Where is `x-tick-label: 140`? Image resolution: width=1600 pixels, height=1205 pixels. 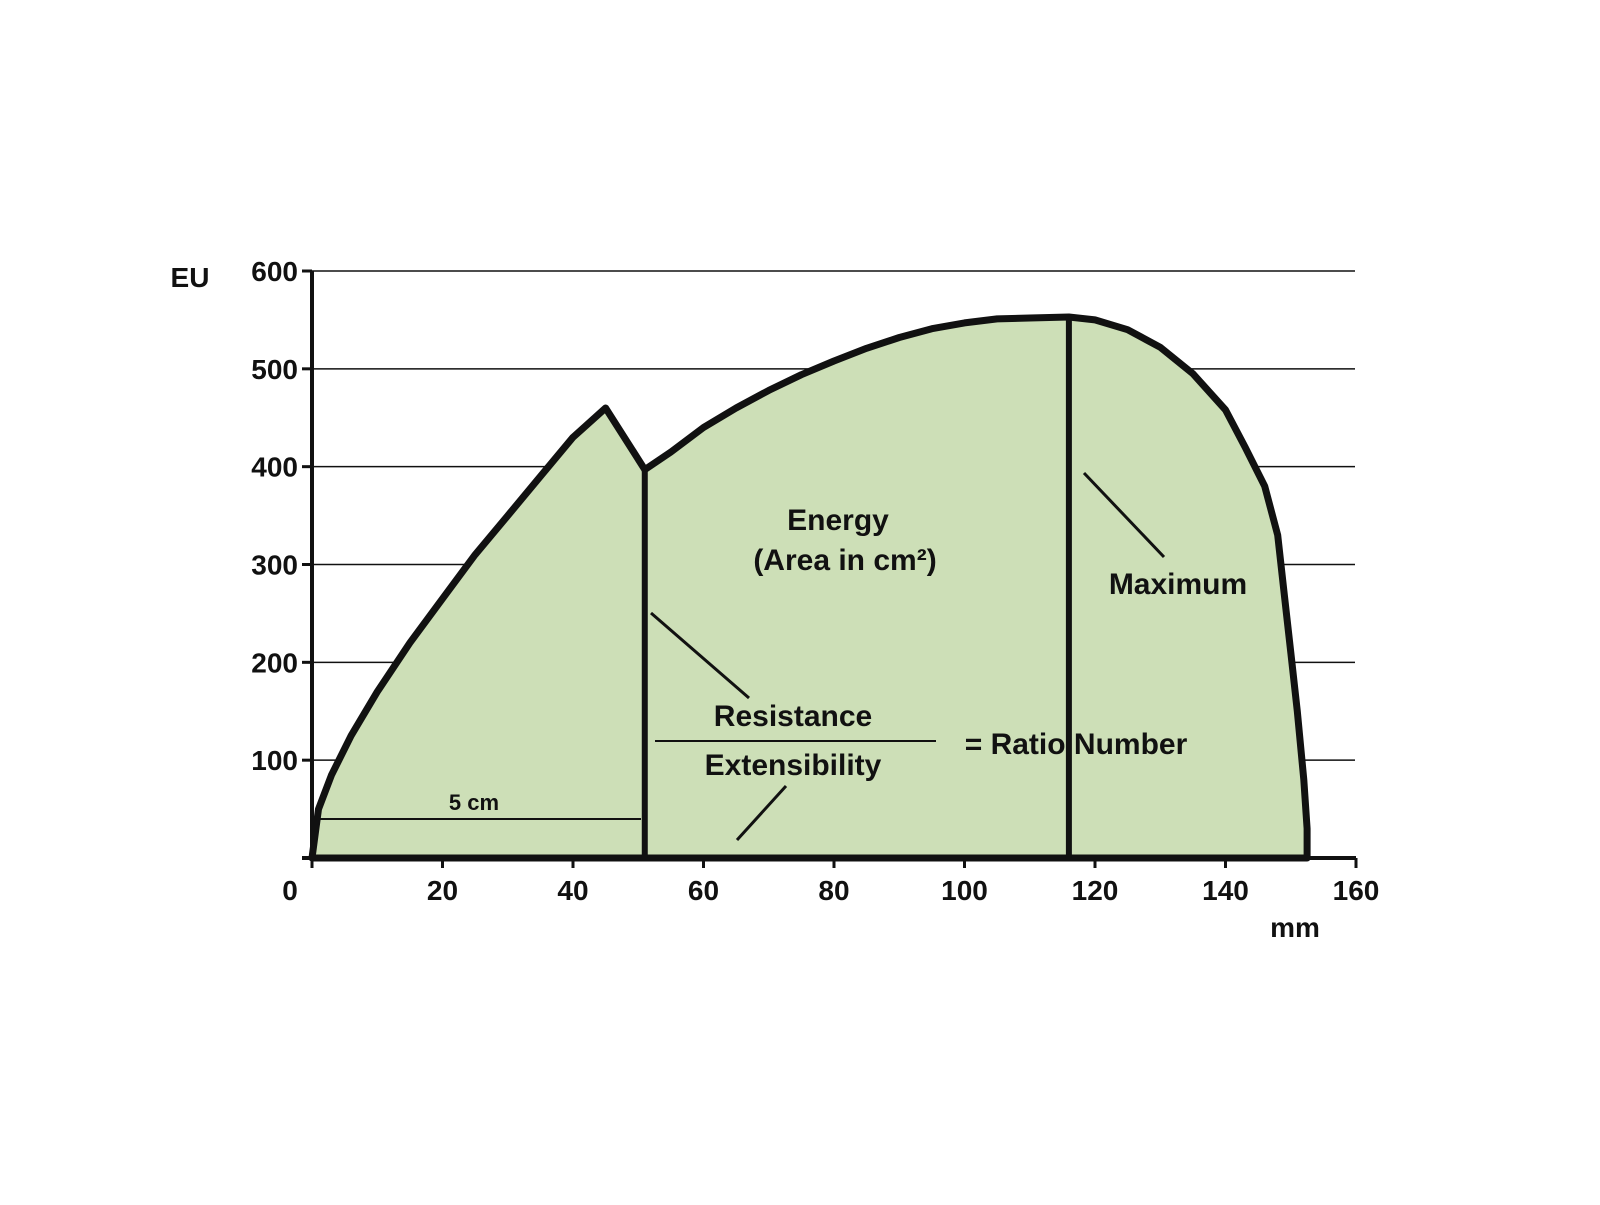
x-tick-label: 140 is located at coordinates (1225, 890).